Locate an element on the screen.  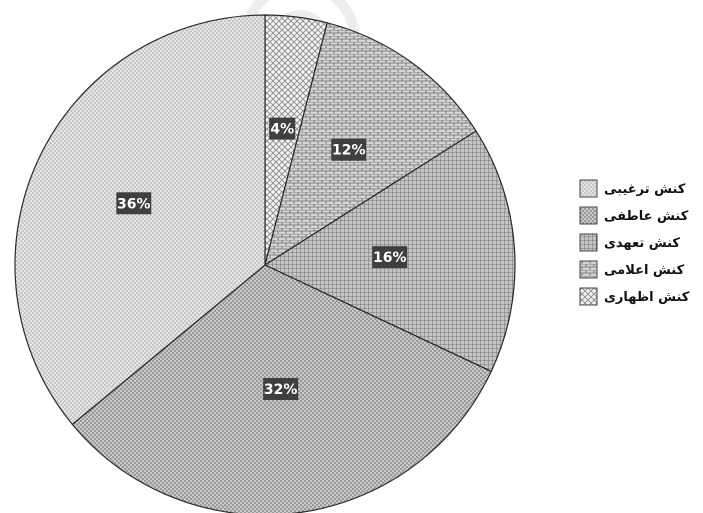
pie-slice-label: 16% is located at coordinates (390, 257).